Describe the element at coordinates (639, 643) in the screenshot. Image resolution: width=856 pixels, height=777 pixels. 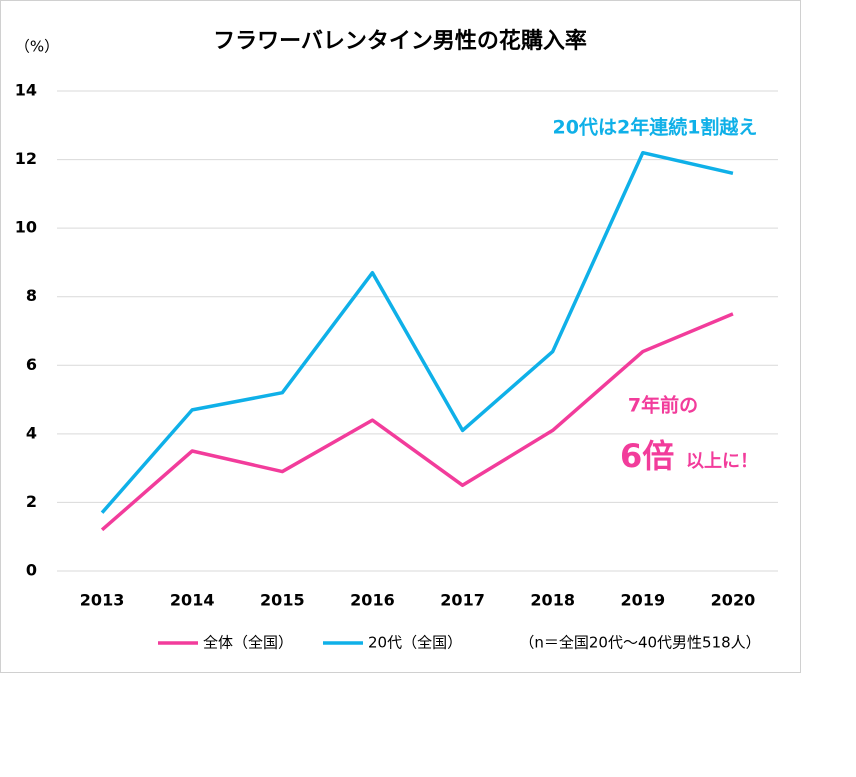
I see `note: （n＝全国20代〜40代男性518人）` at that location.